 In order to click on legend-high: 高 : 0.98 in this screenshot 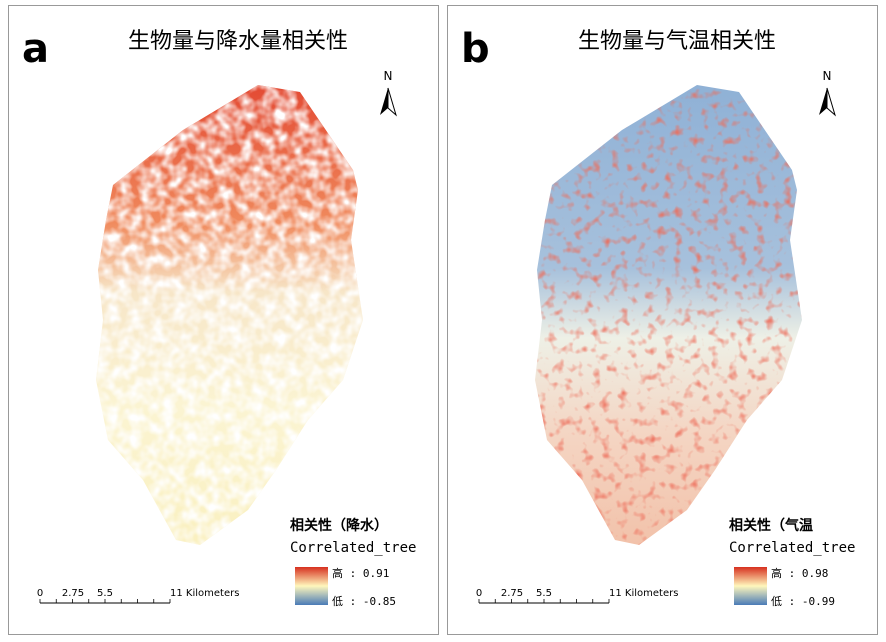, I will do `click(799, 573)`.